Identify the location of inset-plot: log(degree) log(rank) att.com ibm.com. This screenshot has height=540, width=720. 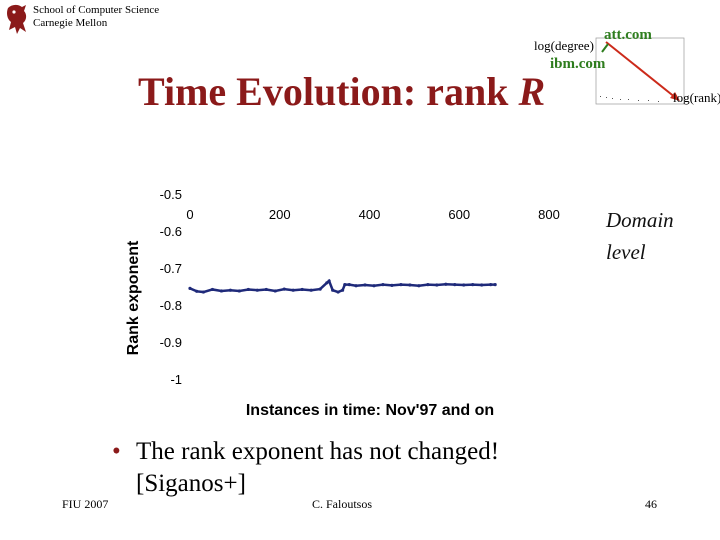
(627, 66).